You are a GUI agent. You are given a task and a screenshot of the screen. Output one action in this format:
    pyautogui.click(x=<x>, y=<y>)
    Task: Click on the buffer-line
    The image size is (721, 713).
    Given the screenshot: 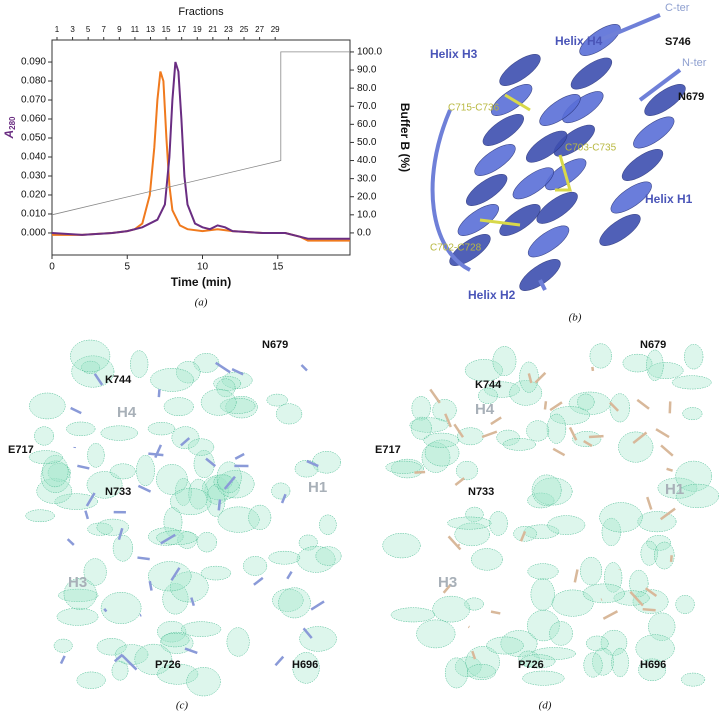 What is the action you would take?
    pyautogui.click(x=200, y=133)
    